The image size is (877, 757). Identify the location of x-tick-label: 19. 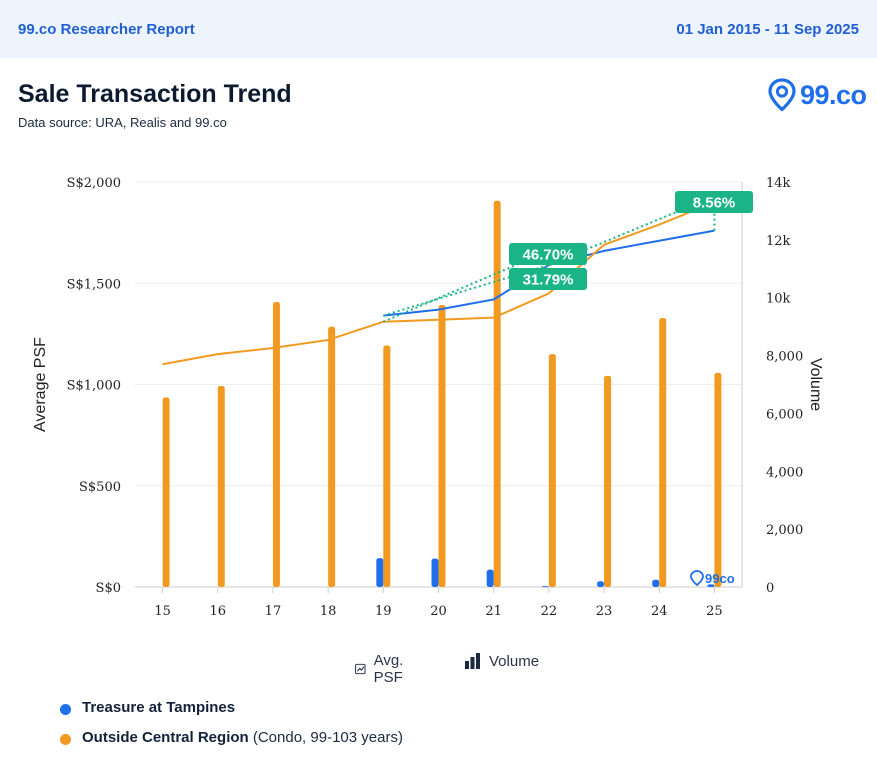
(383, 611).